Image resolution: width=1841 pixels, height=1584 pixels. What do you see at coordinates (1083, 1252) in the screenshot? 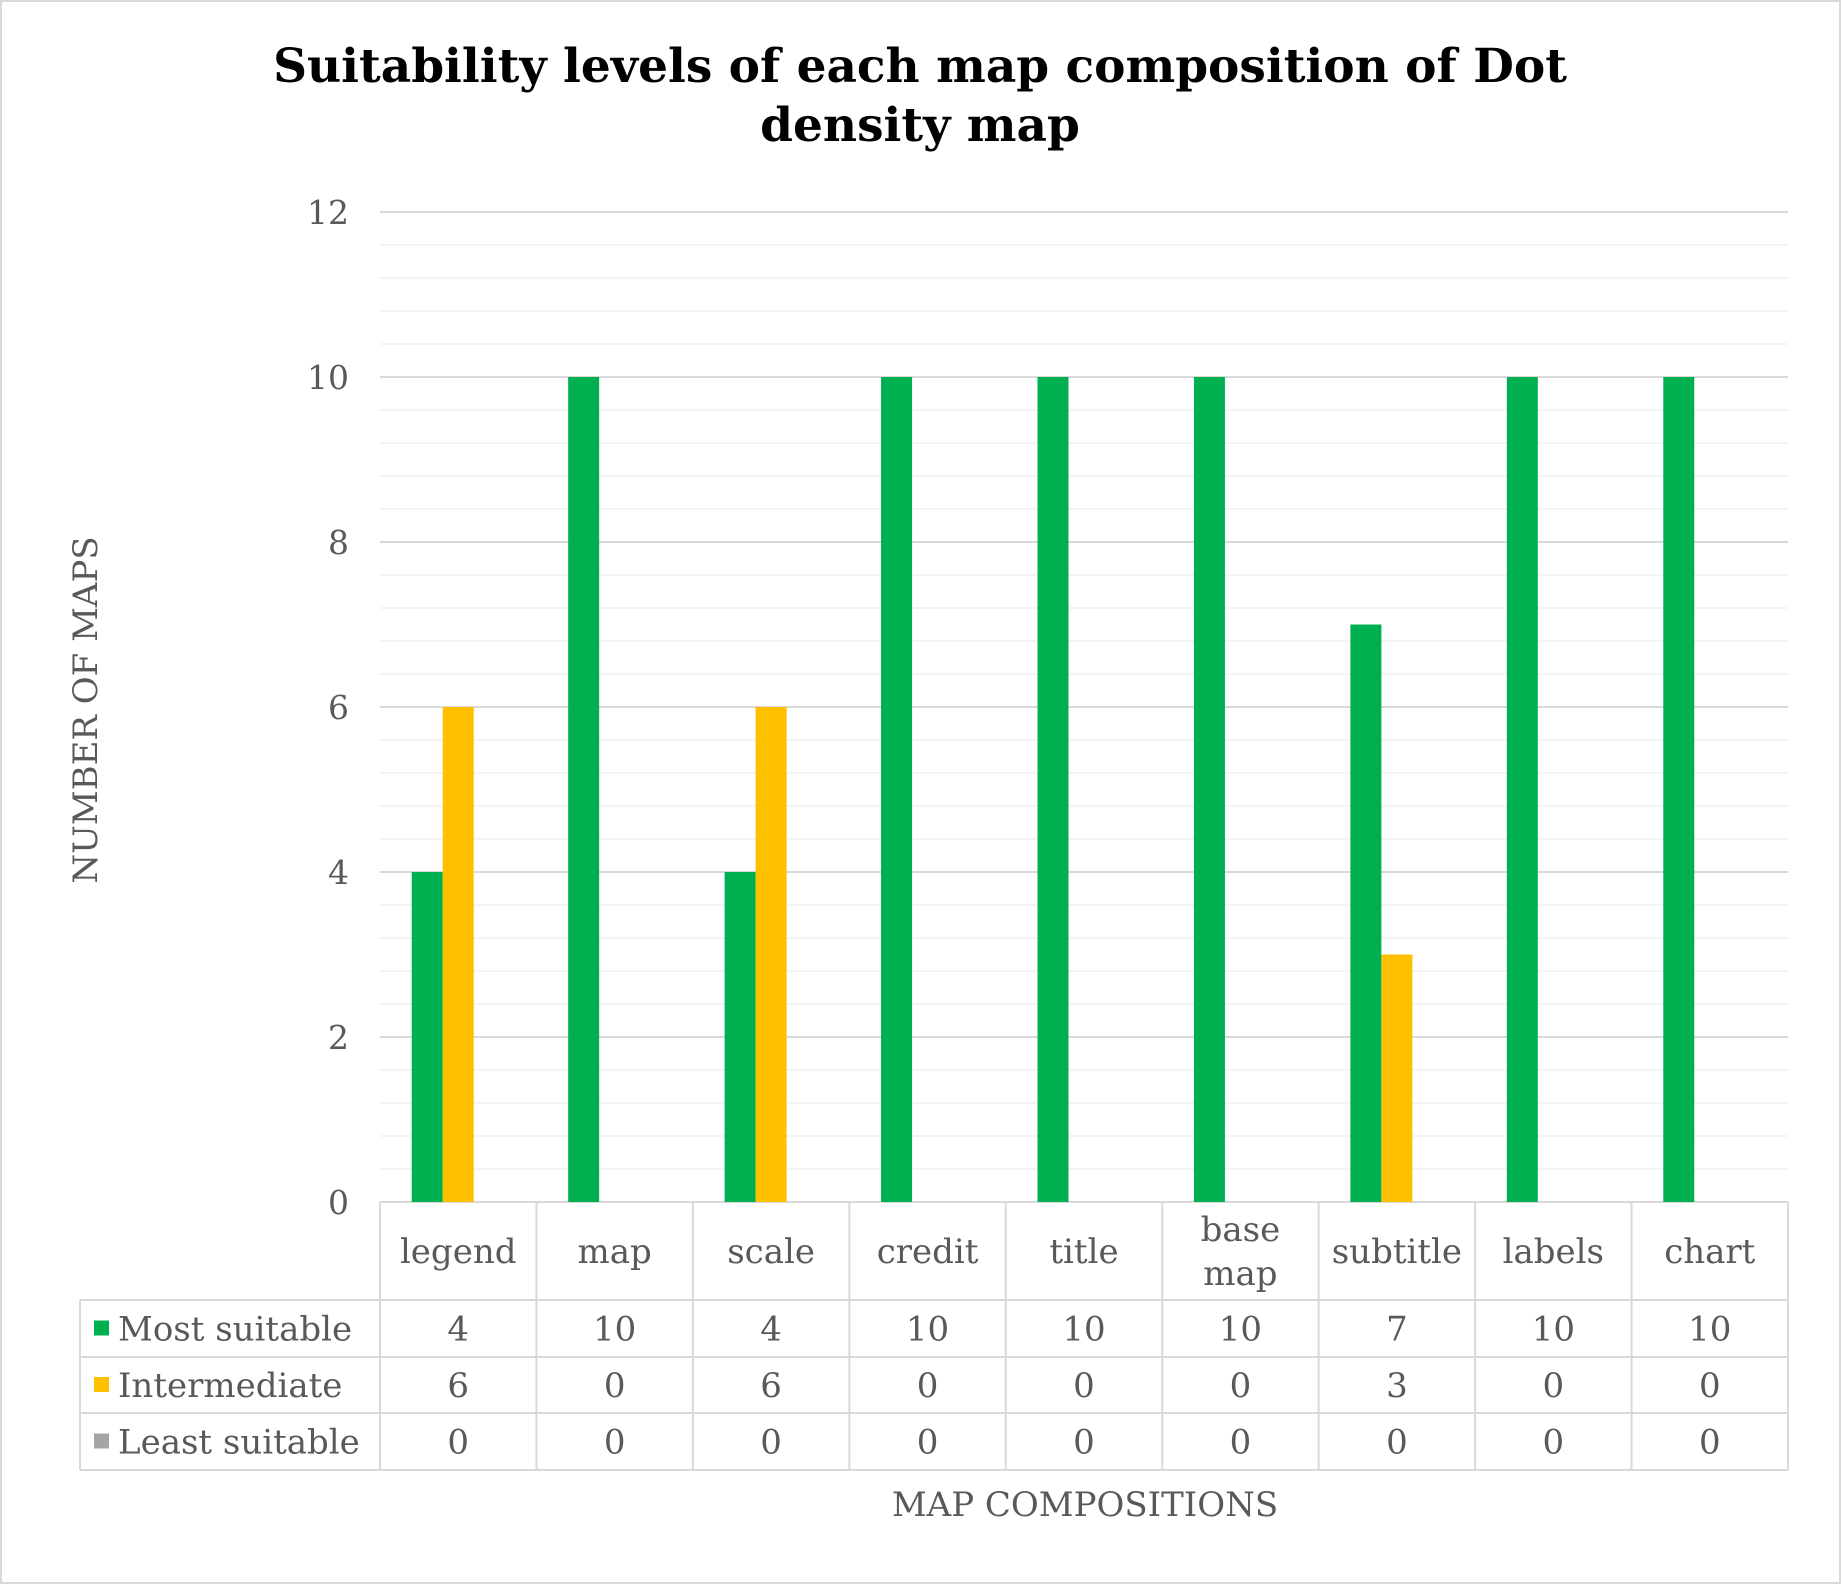
I see `category-label: title` at bounding box center [1083, 1252].